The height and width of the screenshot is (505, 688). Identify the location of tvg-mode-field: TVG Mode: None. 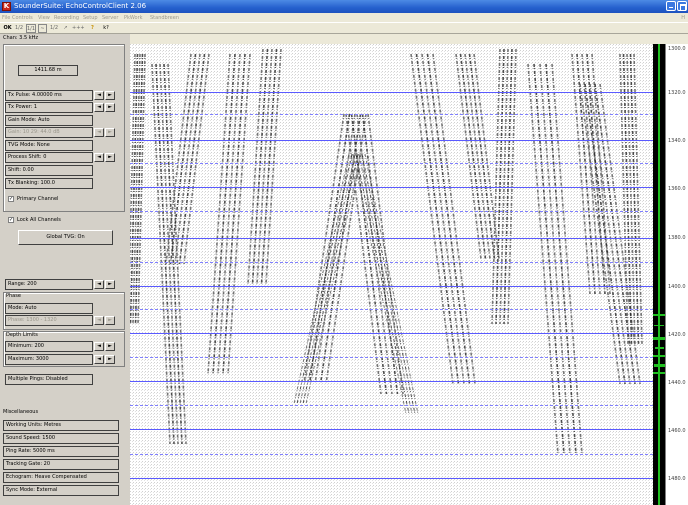
(49, 145).